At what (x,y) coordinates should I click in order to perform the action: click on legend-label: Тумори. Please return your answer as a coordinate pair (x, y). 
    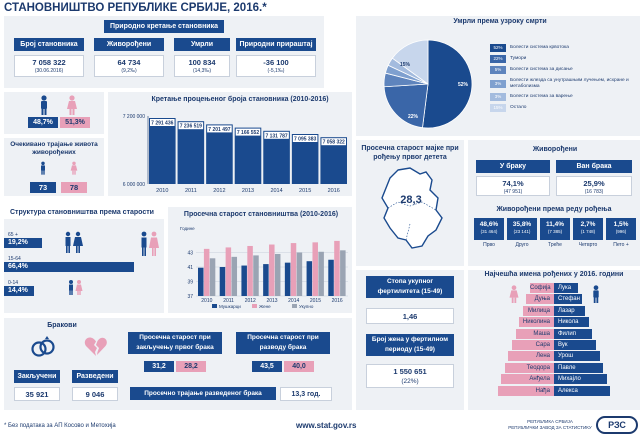
    Looking at the image, I should click on (518, 59).